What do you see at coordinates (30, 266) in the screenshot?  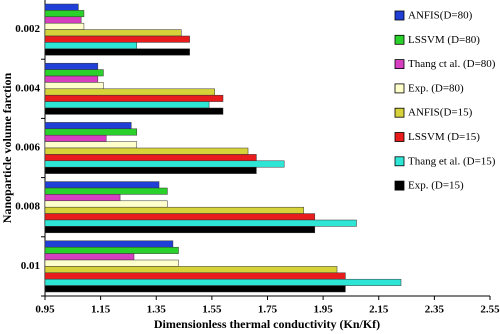 I see `y-tick-label: 0.01` at bounding box center [30, 266].